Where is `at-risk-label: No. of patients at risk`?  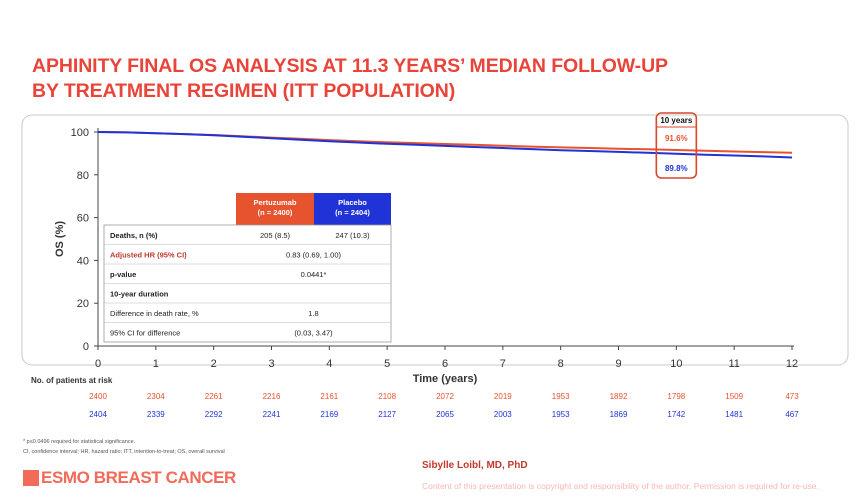 at-risk-label: No. of patients at risk is located at coordinates (72, 380).